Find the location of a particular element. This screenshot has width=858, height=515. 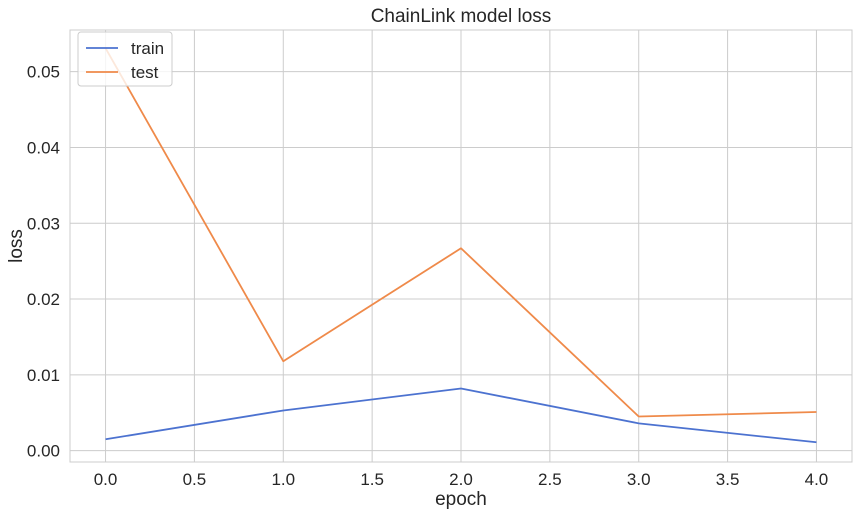

x-tick-label: 2.5 is located at coordinates (550, 479).